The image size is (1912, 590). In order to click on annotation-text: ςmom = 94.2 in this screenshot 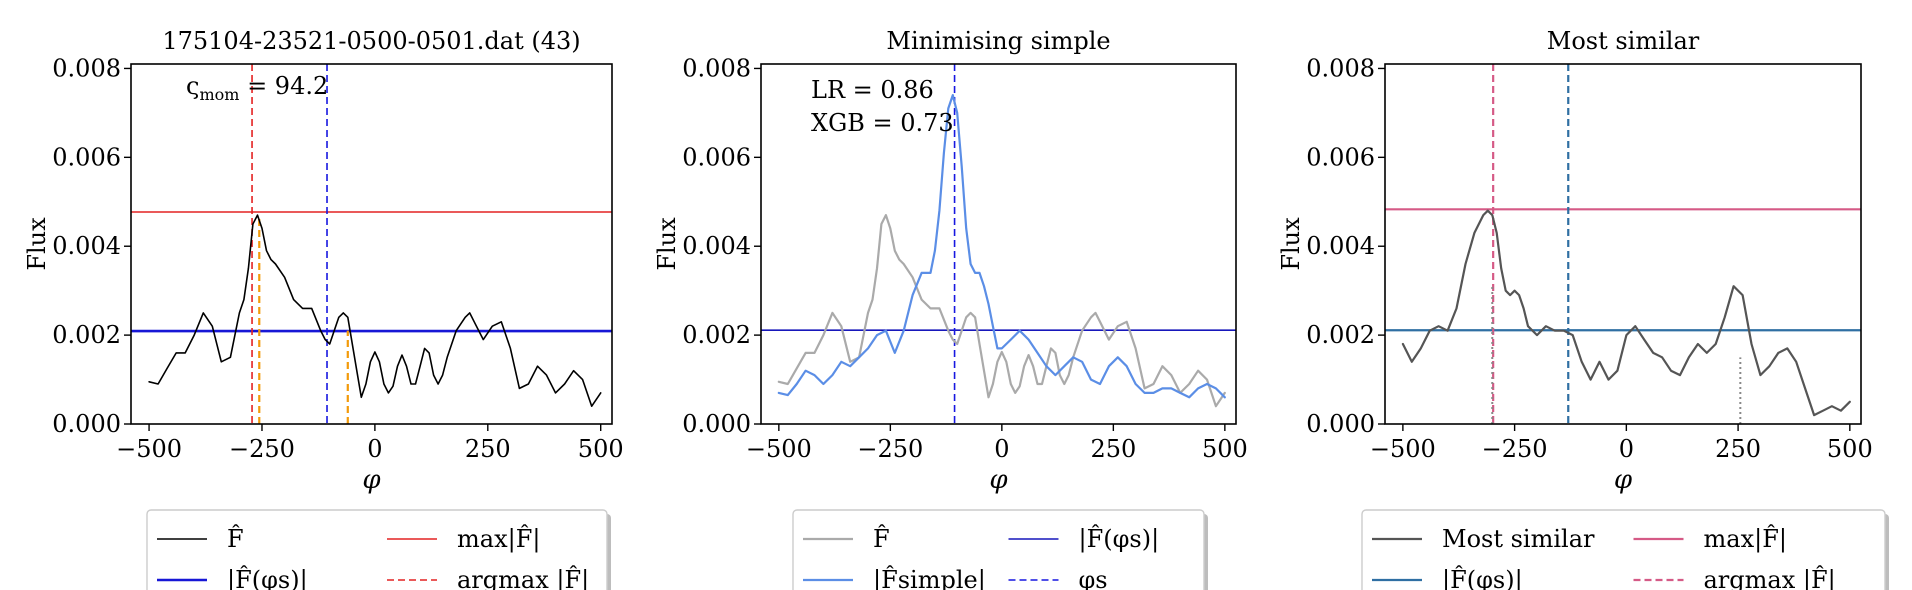, I will do `click(257, 88)`.